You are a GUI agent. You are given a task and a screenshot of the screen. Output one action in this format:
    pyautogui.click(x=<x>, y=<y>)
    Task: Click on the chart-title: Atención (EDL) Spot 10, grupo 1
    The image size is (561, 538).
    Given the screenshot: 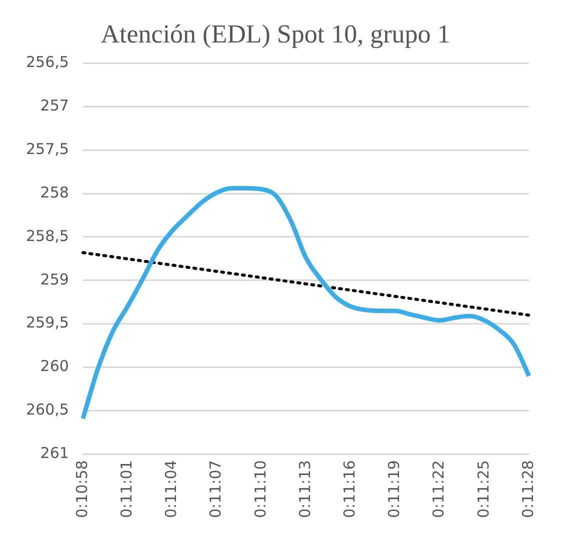 What is the action you would take?
    pyautogui.click(x=275, y=33)
    